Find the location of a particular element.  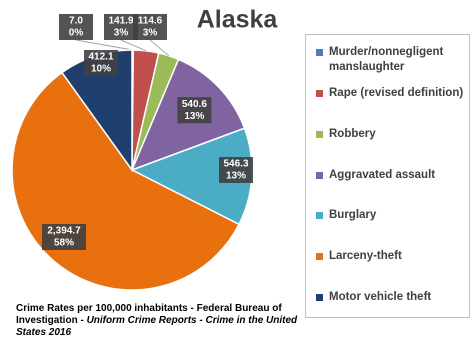

source-year: 2016 is located at coordinates (60, 332).